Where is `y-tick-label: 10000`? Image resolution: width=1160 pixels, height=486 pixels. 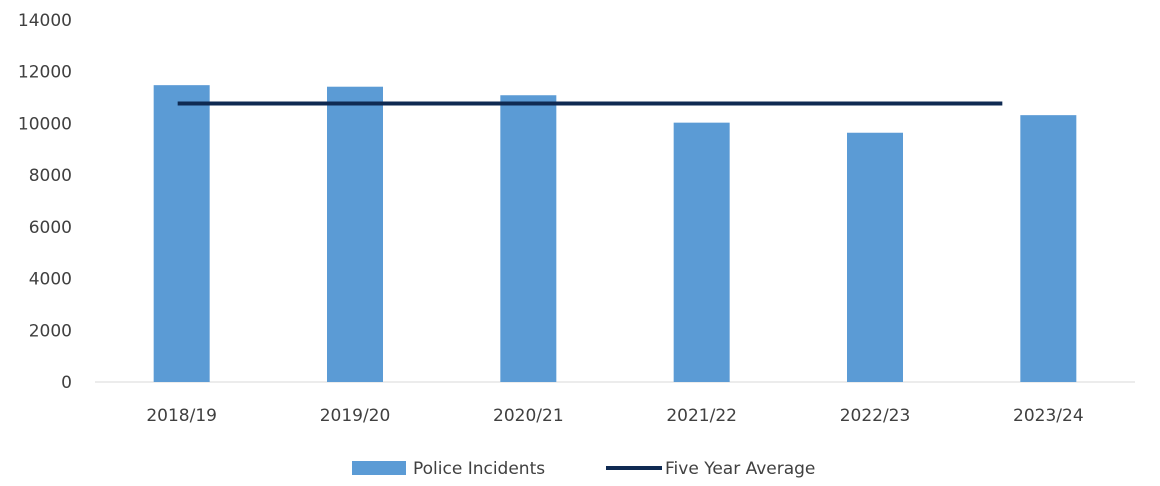 y-tick-label: 10000 is located at coordinates (45, 124).